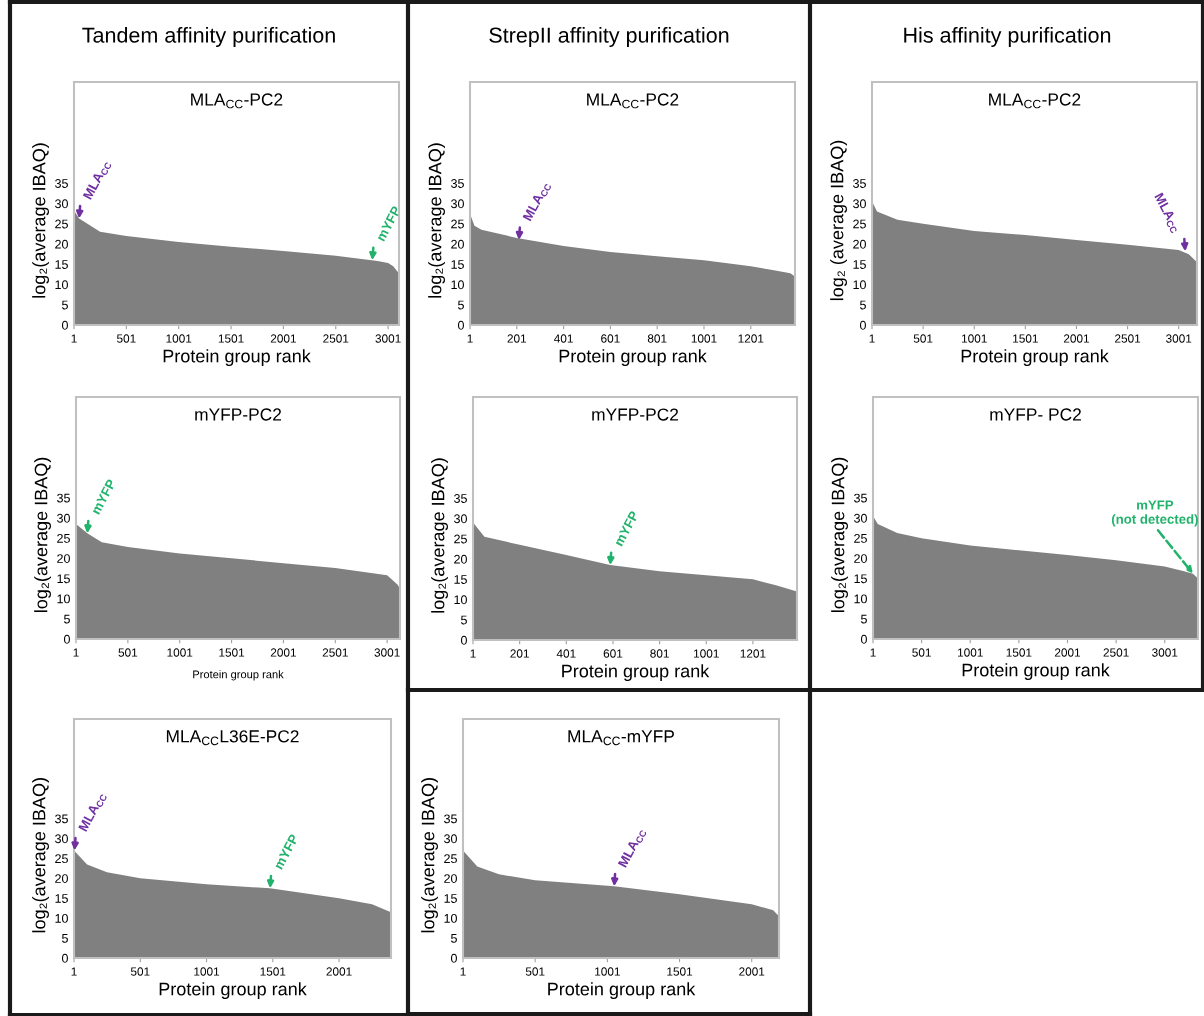 This screenshot has height=1016, width=1204. Describe the element at coordinates (1007, 37) in the screenshot. I see `chart-title: His affinity purification` at that location.